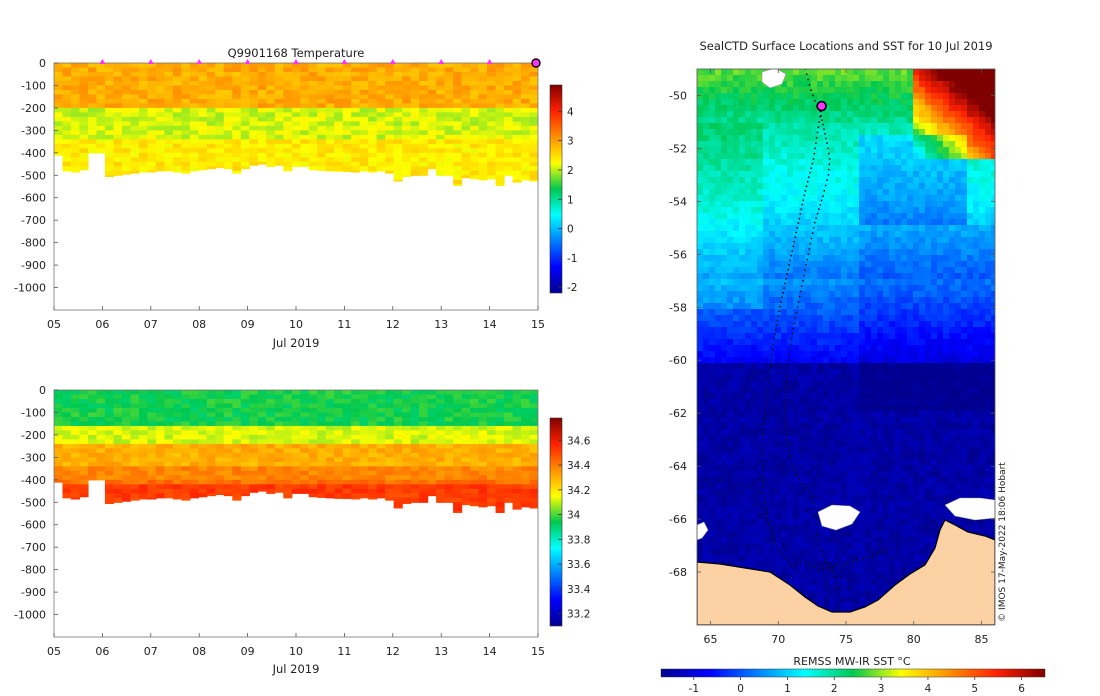 The image size is (1100, 696). Describe the element at coordinates (578, 615) in the screenshot. I see `colorbar-tick-label: 33.2` at that location.